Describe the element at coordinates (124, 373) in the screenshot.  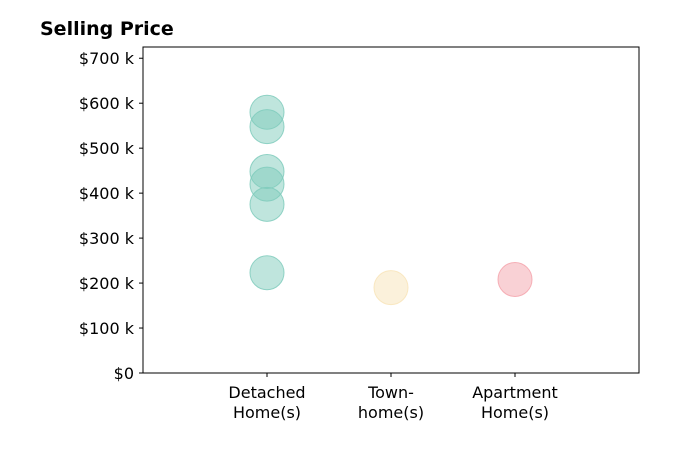
I see `y-tick-label: $0` at that location.